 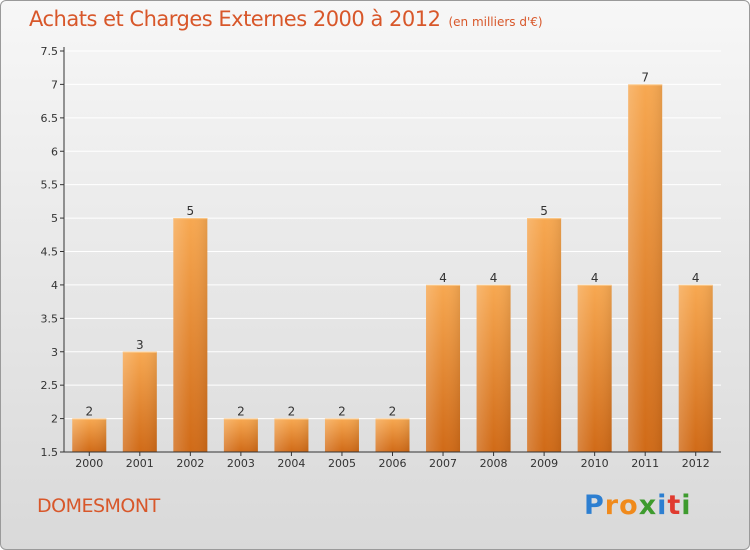 What do you see at coordinates (98, 506) in the screenshot?
I see `commune-name: DOMESMONT` at bounding box center [98, 506].